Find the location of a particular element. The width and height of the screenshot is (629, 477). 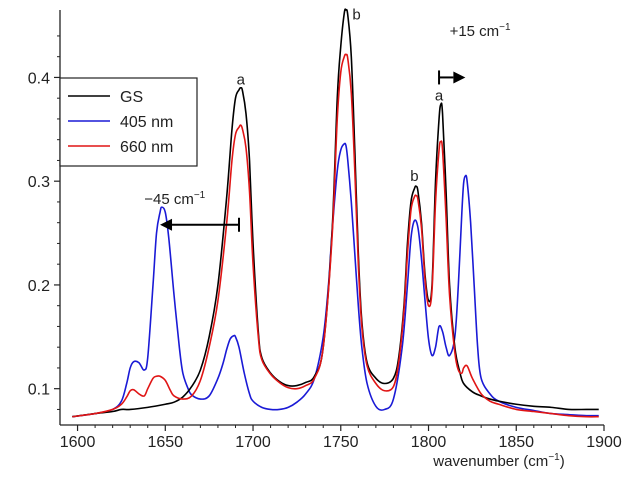

legend-label: GS is located at coordinates (131, 97).